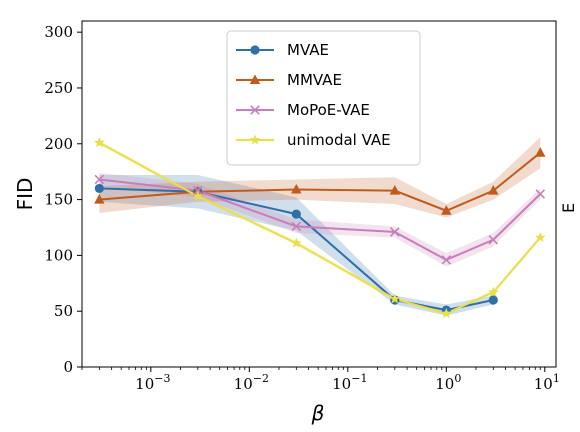 The width and height of the screenshot is (580, 432). Describe the element at coordinates (152, 382) in the screenshot. I see `x-tick-label: 10⁻³` at that location.